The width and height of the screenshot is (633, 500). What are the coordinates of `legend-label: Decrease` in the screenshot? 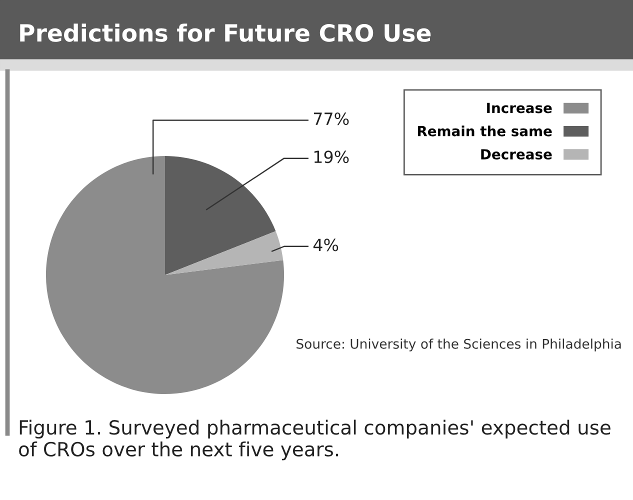 It's located at (516, 154).